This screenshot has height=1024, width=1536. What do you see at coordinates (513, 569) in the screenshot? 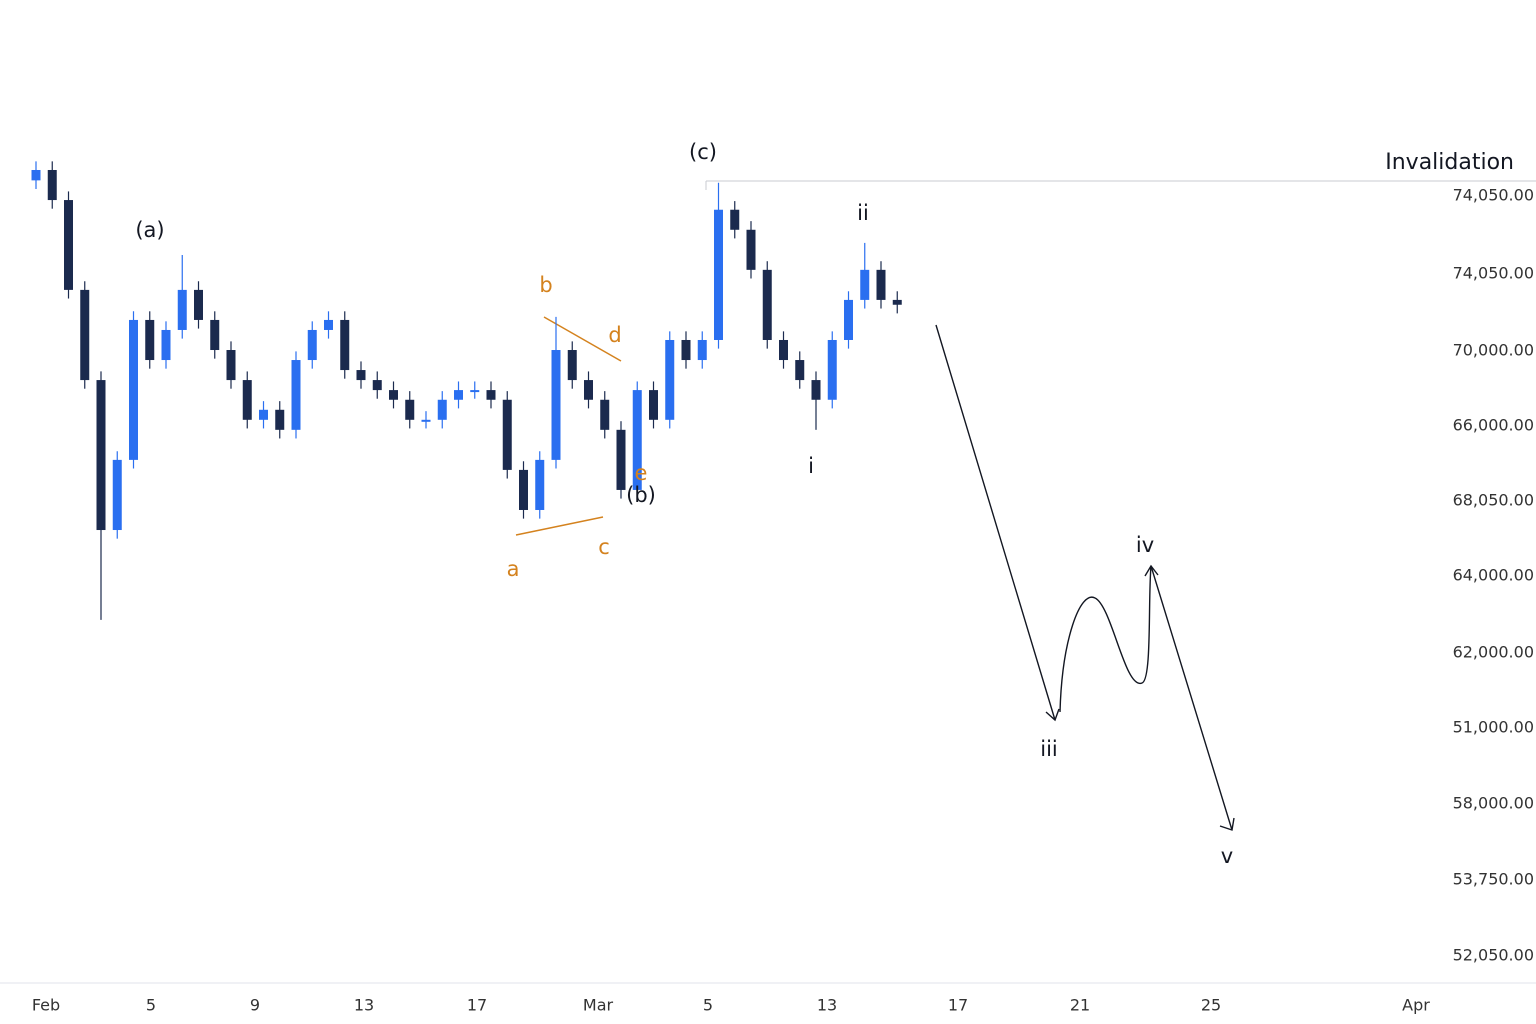
I see `triangle-label: a` at bounding box center [513, 569].